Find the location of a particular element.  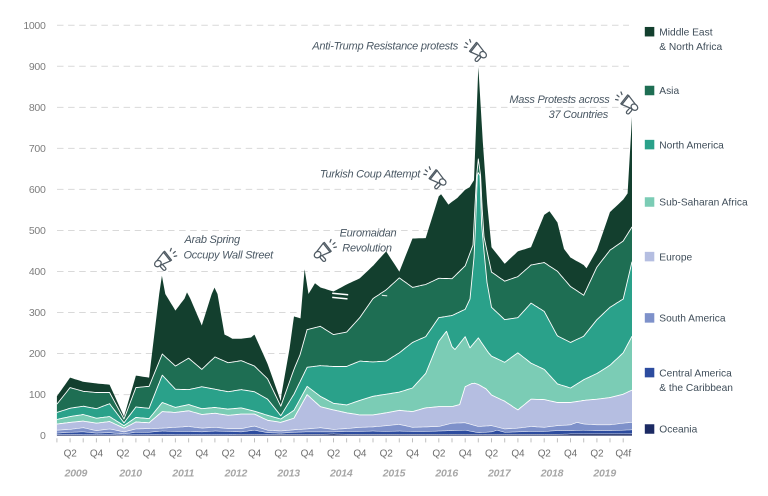

svg-text: 300 is located at coordinates (37, 313).